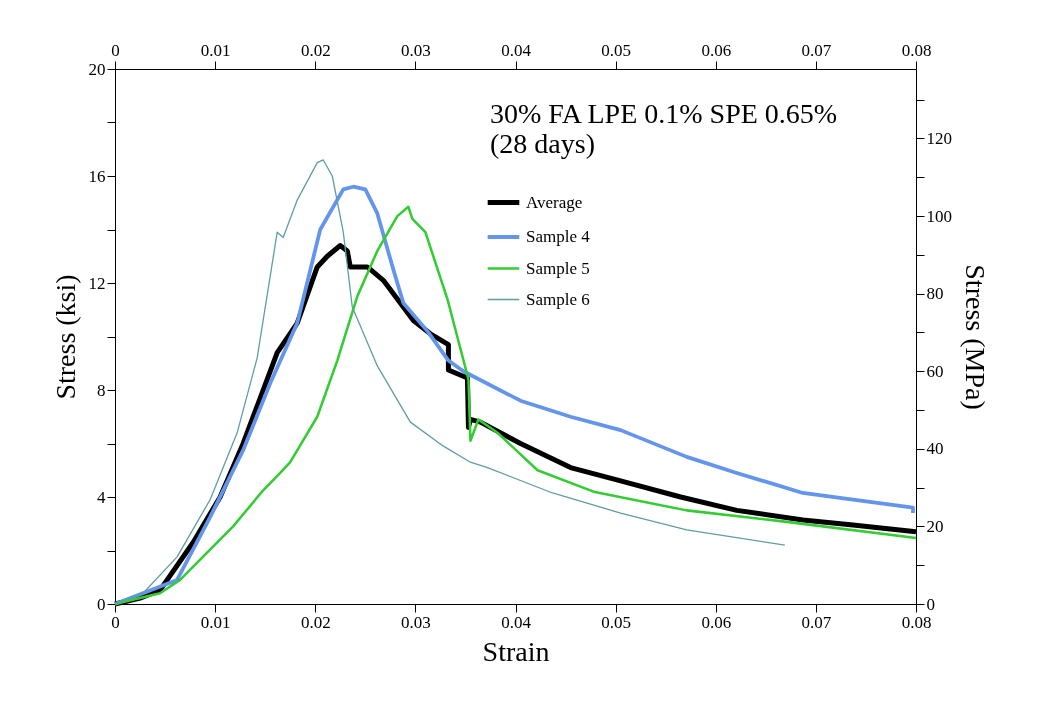 The width and height of the screenshot is (1039, 711). Describe the element at coordinates (616, 622) in the screenshot. I see `x-tick-label: 0.05` at that location.